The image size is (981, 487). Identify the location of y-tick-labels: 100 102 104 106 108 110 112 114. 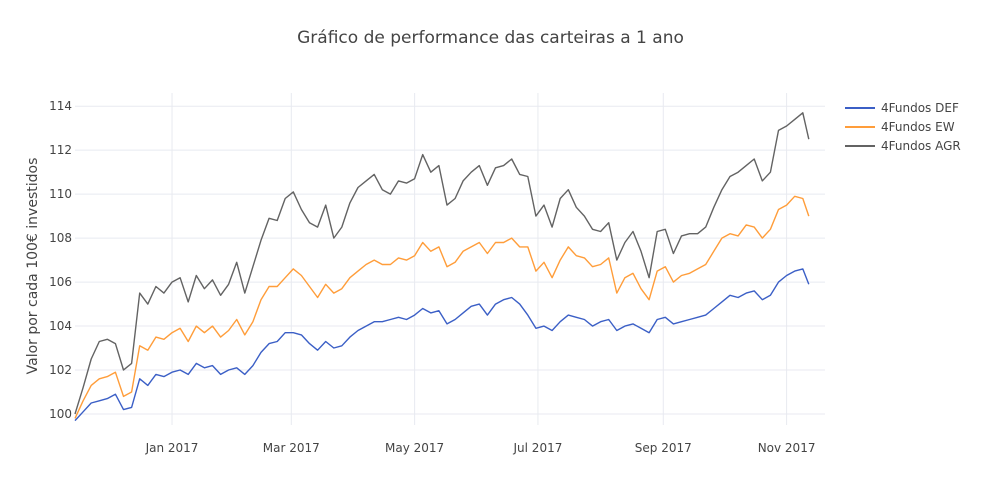
(60, 260).